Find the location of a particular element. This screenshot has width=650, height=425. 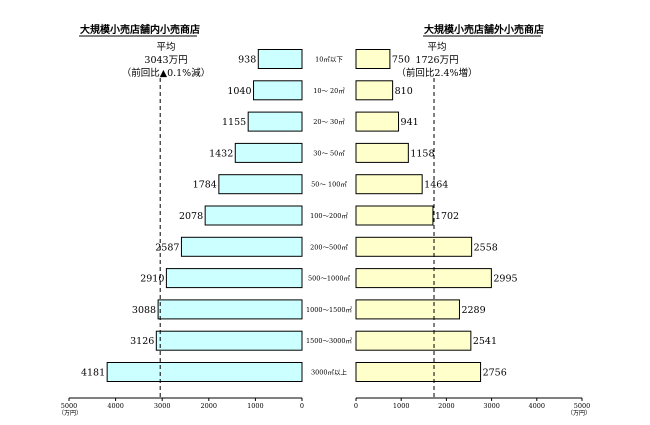

left-average-value: 3043万円 is located at coordinates (165, 60).